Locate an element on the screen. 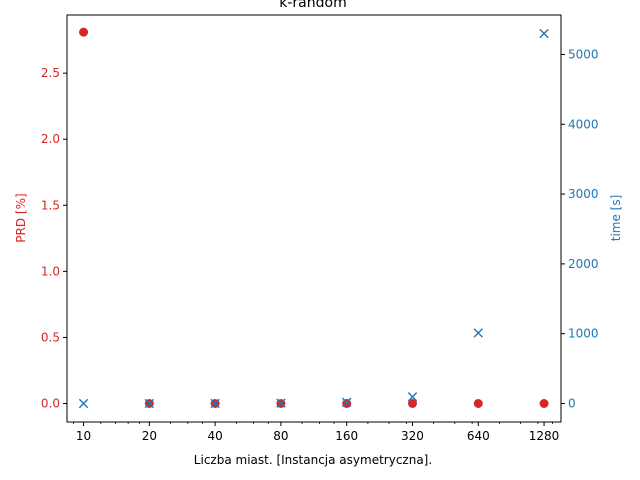 The height and width of the screenshot is (480, 640). right-y-tick-label: 1000 is located at coordinates (583, 334).